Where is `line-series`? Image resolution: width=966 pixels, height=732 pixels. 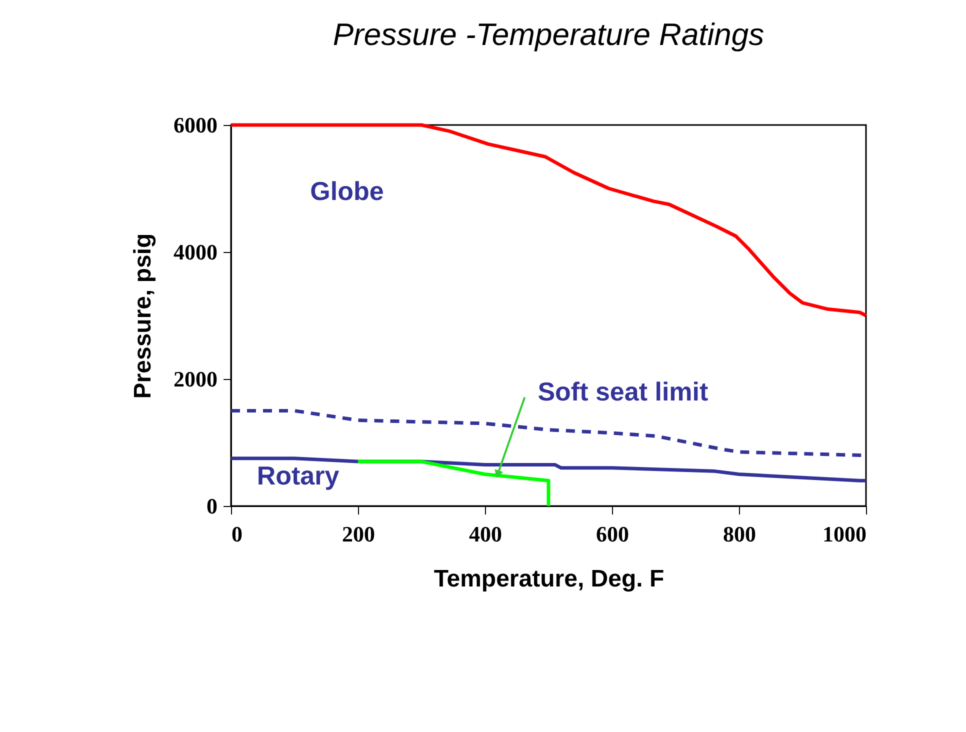
line-series is located at coordinates (453, 484).